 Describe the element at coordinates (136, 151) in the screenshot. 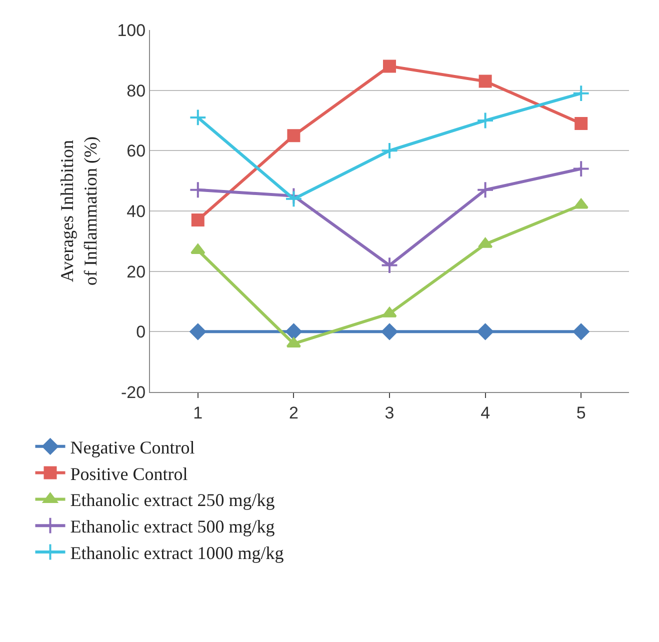

I see `y-tick-label: 60` at that location.